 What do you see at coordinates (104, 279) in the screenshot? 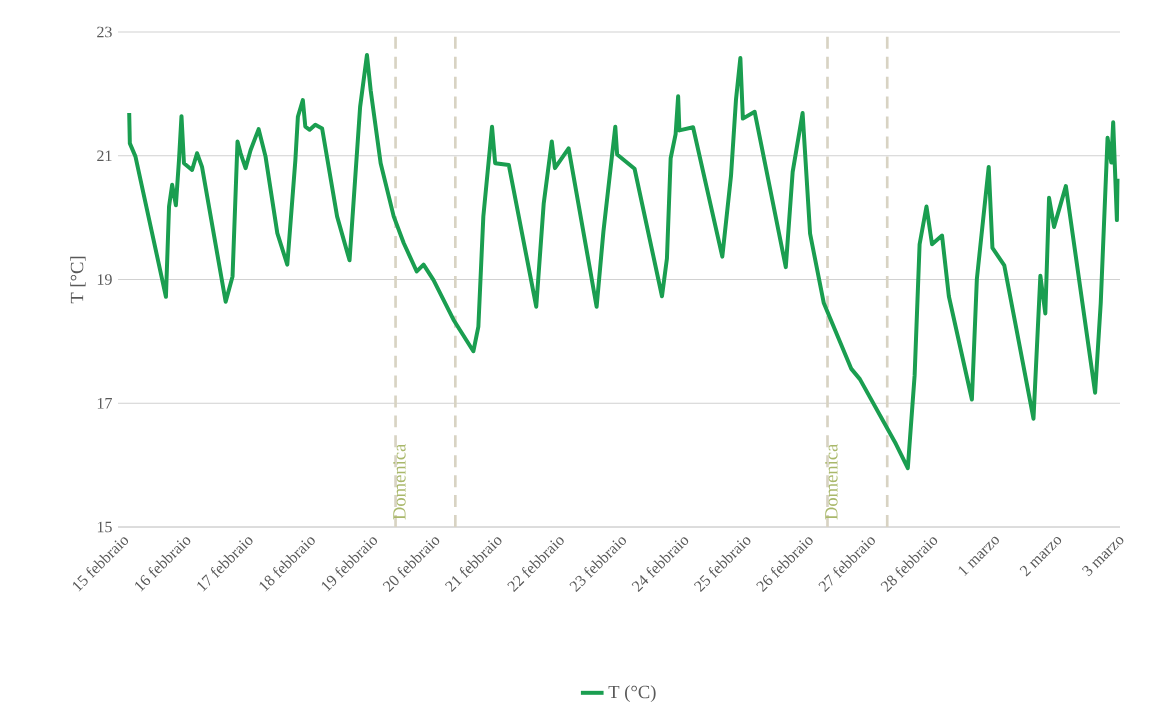
I see `y-tick-label: 19` at bounding box center [104, 279].